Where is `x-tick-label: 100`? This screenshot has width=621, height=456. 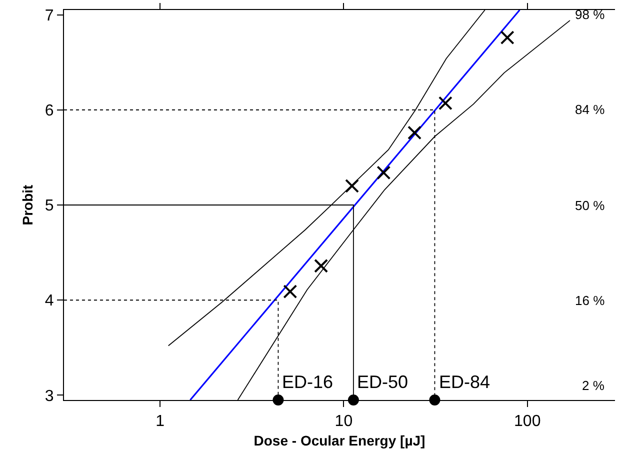
x-tick-label: 100 is located at coordinates (527, 421).